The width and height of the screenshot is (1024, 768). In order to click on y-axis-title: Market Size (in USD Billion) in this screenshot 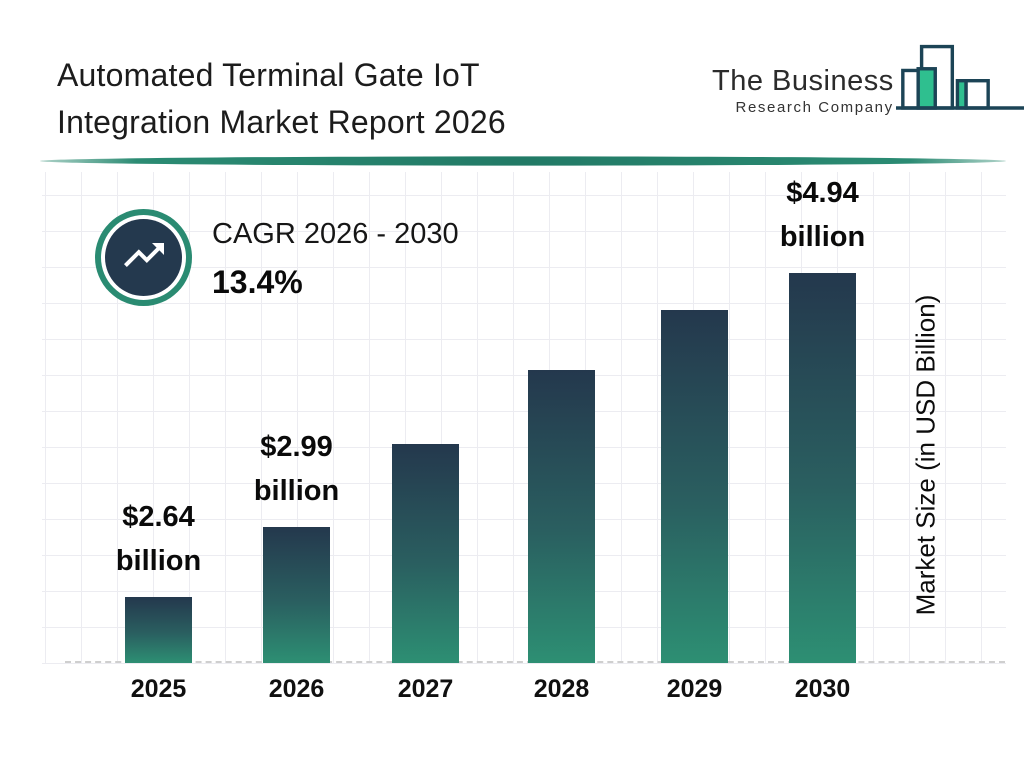, I will do `click(925, 455)`.